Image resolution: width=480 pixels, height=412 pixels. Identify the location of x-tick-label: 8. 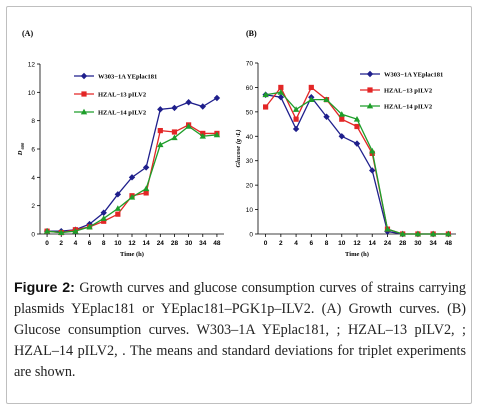
(327, 243).